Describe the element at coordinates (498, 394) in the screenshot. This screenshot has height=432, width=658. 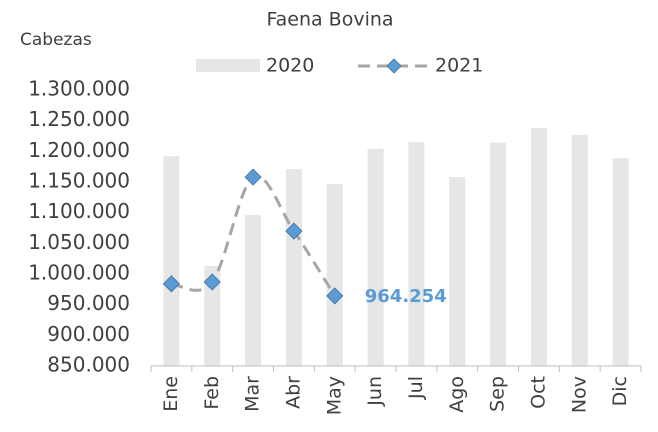
I see `x-tick-label: Sep` at that location.